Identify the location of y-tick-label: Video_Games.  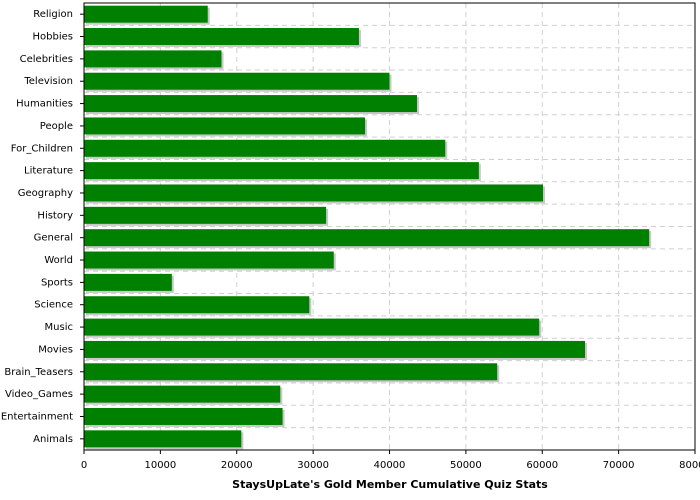
(39, 394).